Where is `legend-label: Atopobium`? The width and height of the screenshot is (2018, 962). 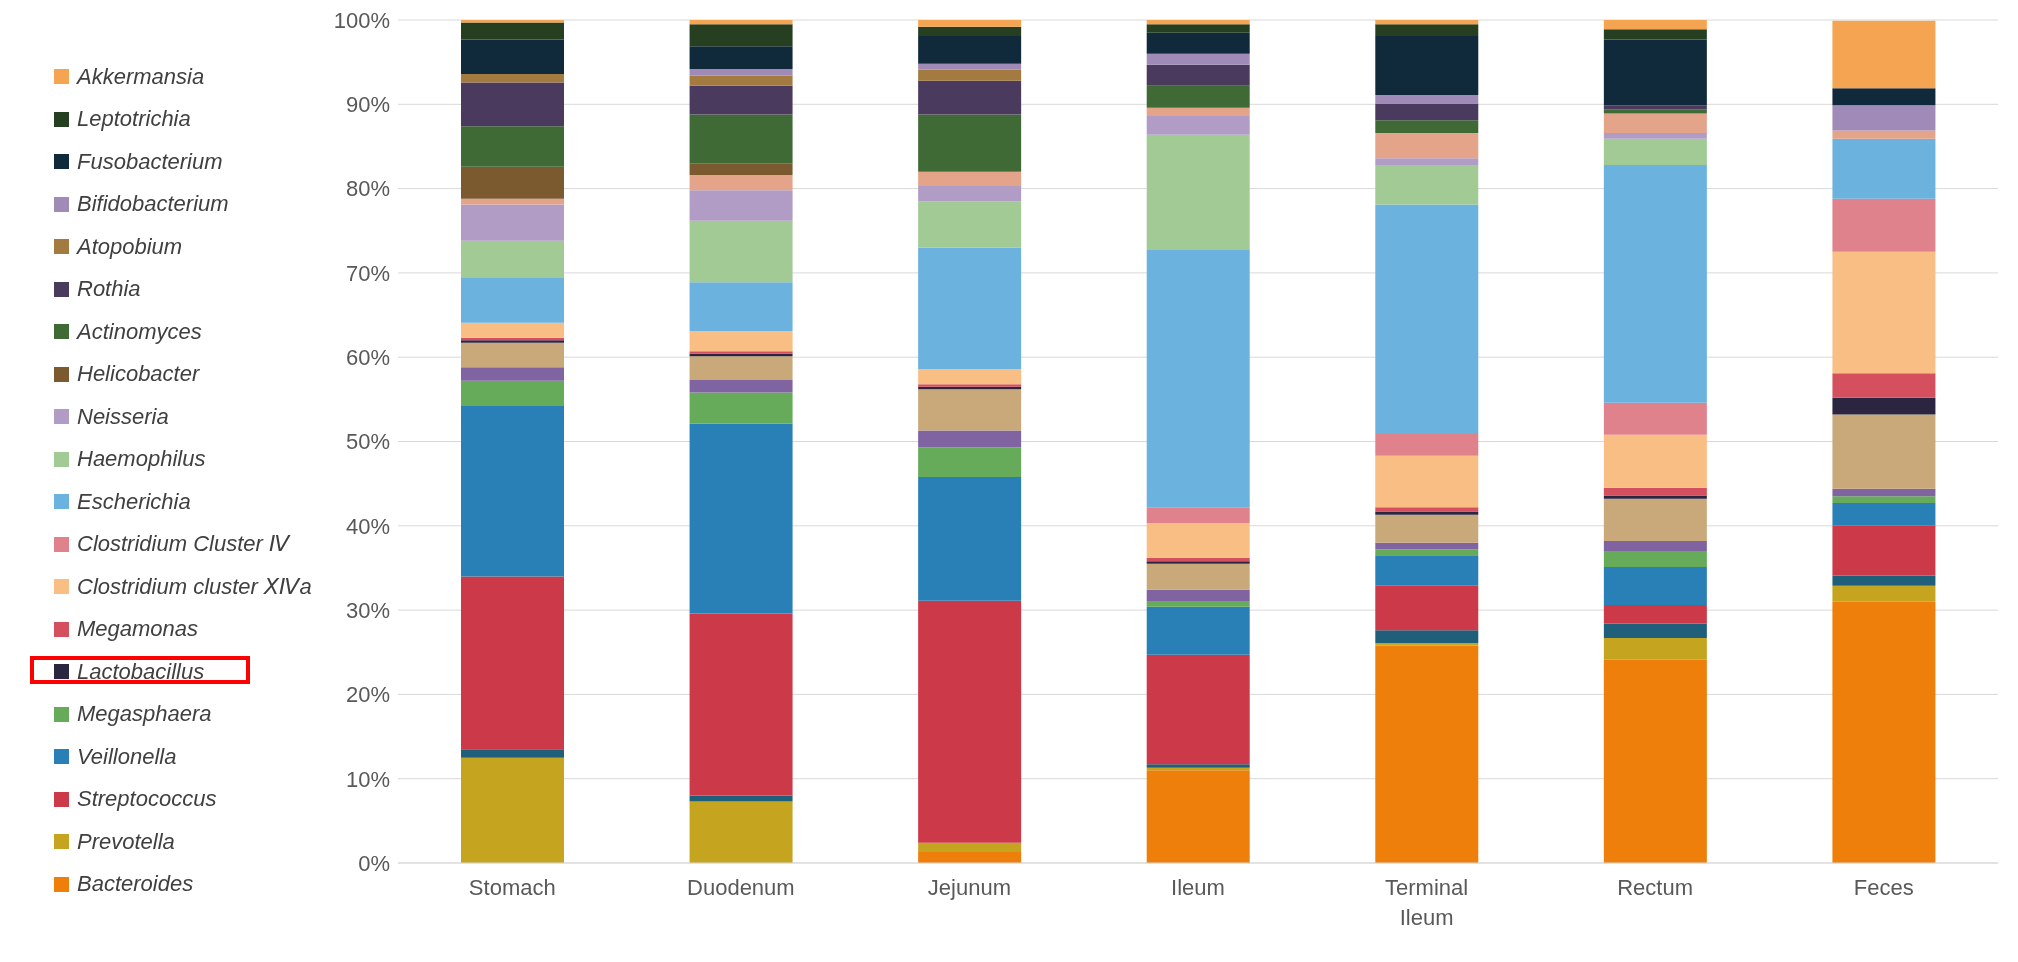 legend-label: Atopobium is located at coordinates (130, 246).